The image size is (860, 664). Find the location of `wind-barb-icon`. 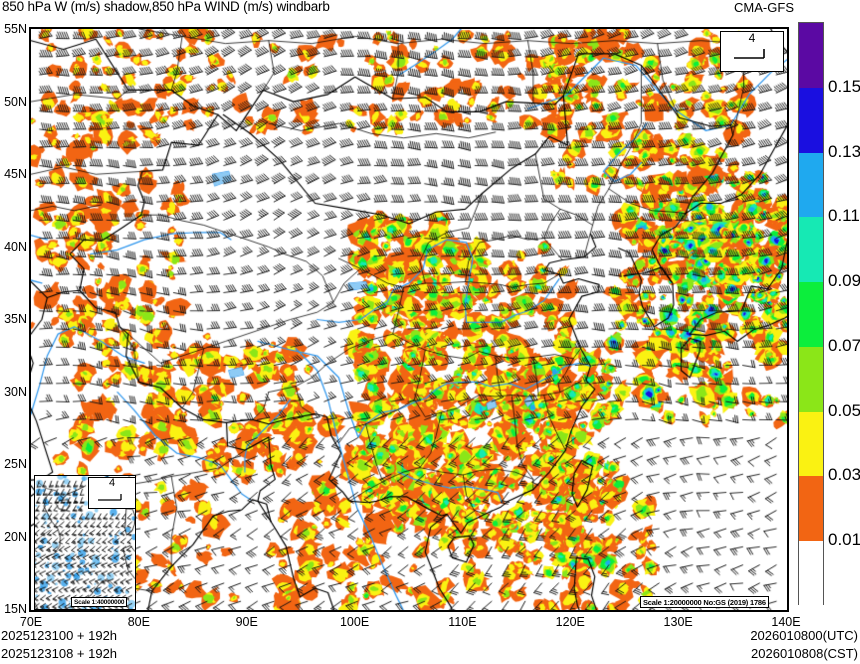

wind-barb-icon is located at coordinates (749, 53).